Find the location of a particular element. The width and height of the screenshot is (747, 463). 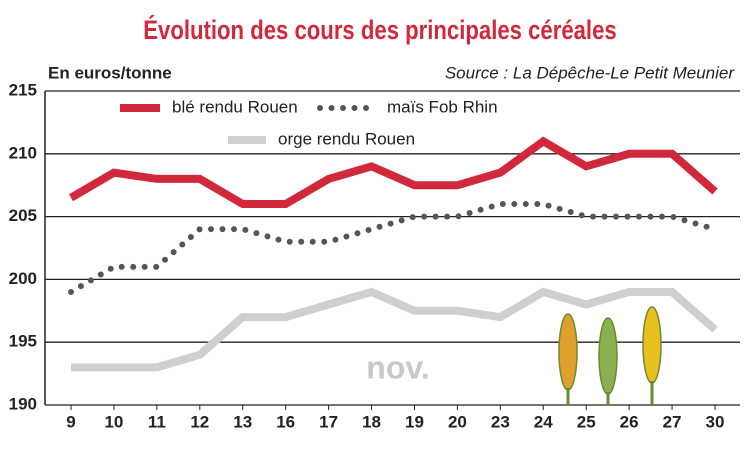

y-axis-label: En euros/tonne is located at coordinates (110, 72).